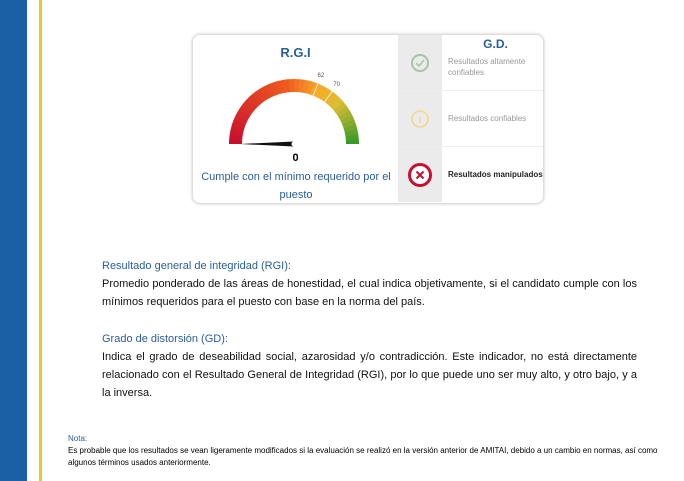 This screenshot has height=481, width=684. I want to click on gd-label: Resultados confiables, so click(487, 118).